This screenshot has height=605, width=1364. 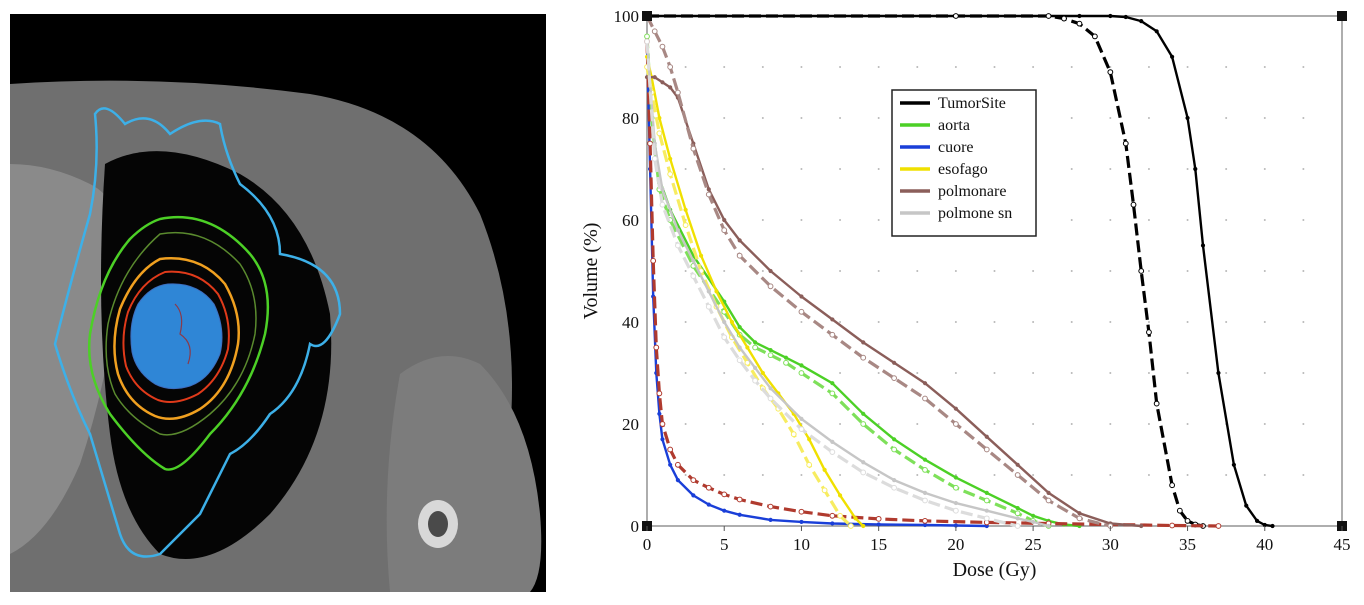 I want to click on isodose-contour-darkgreen, so click(x=181, y=333).